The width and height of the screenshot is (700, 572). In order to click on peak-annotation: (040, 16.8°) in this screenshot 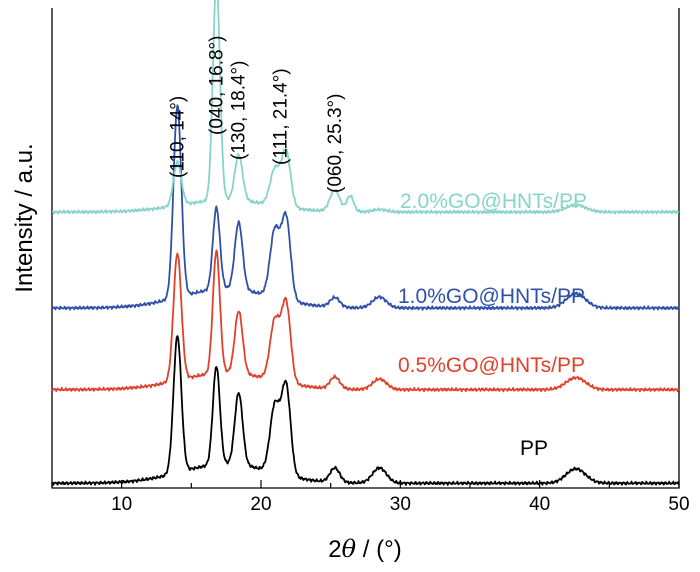, I will do `click(216, 86)`.